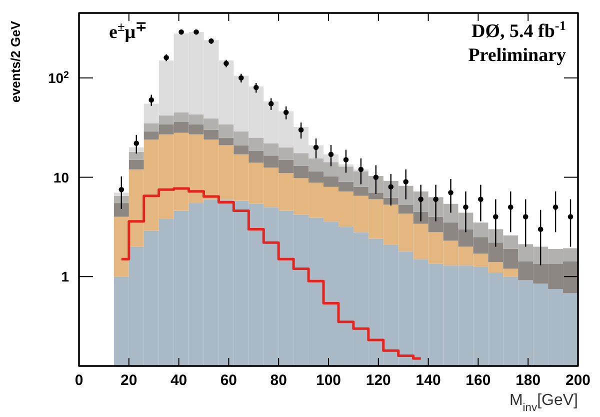 The image size is (600, 417). What do you see at coordinates (543, 403) in the screenshot?
I see `x-axis-title: M$_{inv}$[GeV]` at bounding box center [543, 403].